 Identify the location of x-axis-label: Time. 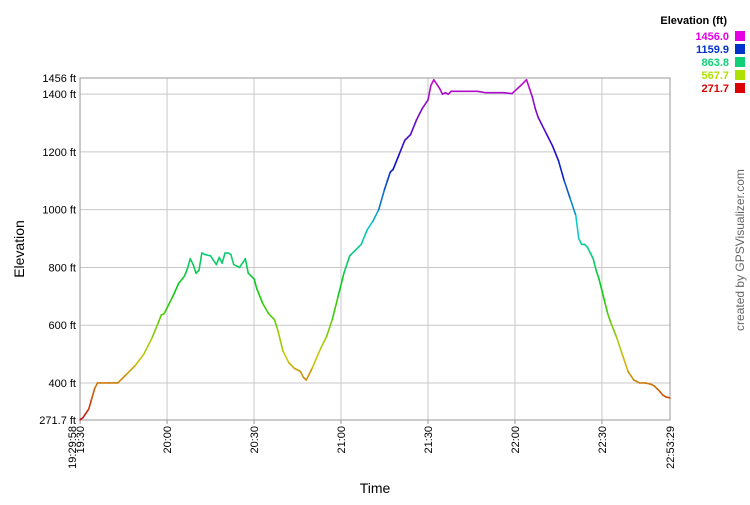
(375, 488).